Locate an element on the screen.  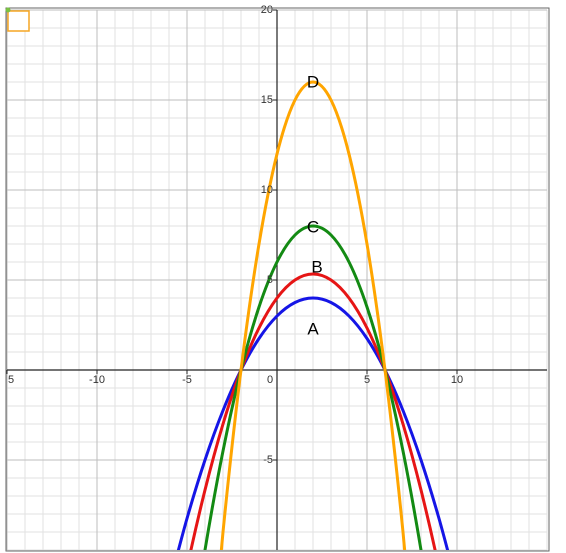
style-bar-toggle is located at coordinates (18, 21).